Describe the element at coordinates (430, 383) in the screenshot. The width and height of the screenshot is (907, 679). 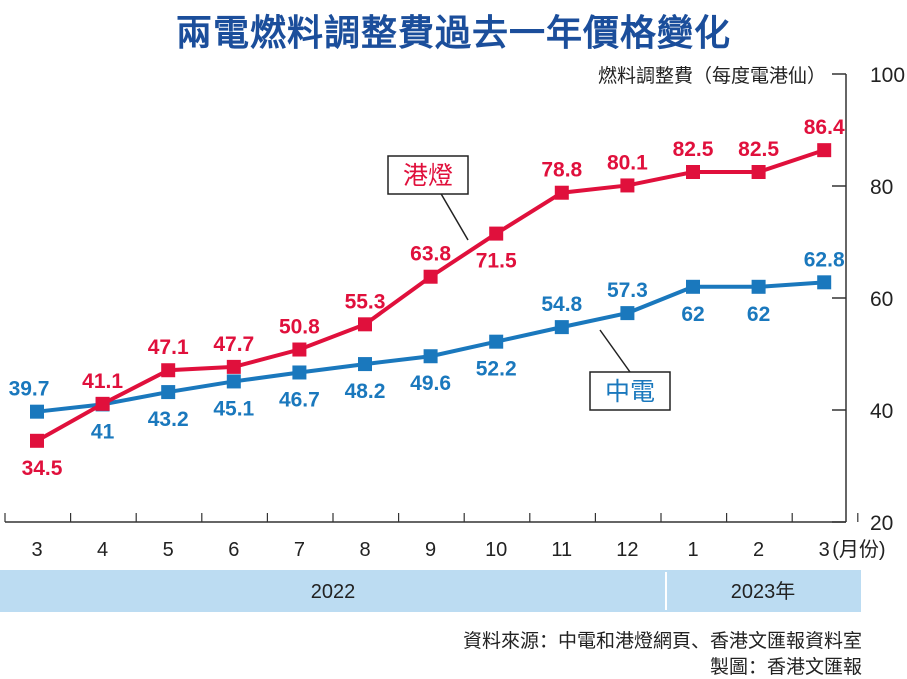
I see `clp-data-label: 49.6` at that location.